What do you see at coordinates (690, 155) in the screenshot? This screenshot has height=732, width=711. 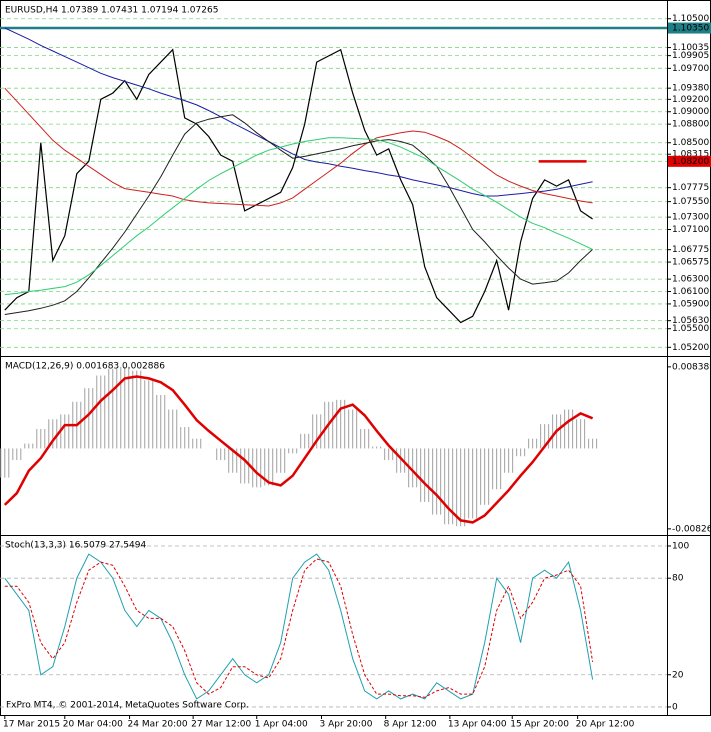 I see `y-tick-label: 1.08315` at bounding box center [690, 155].